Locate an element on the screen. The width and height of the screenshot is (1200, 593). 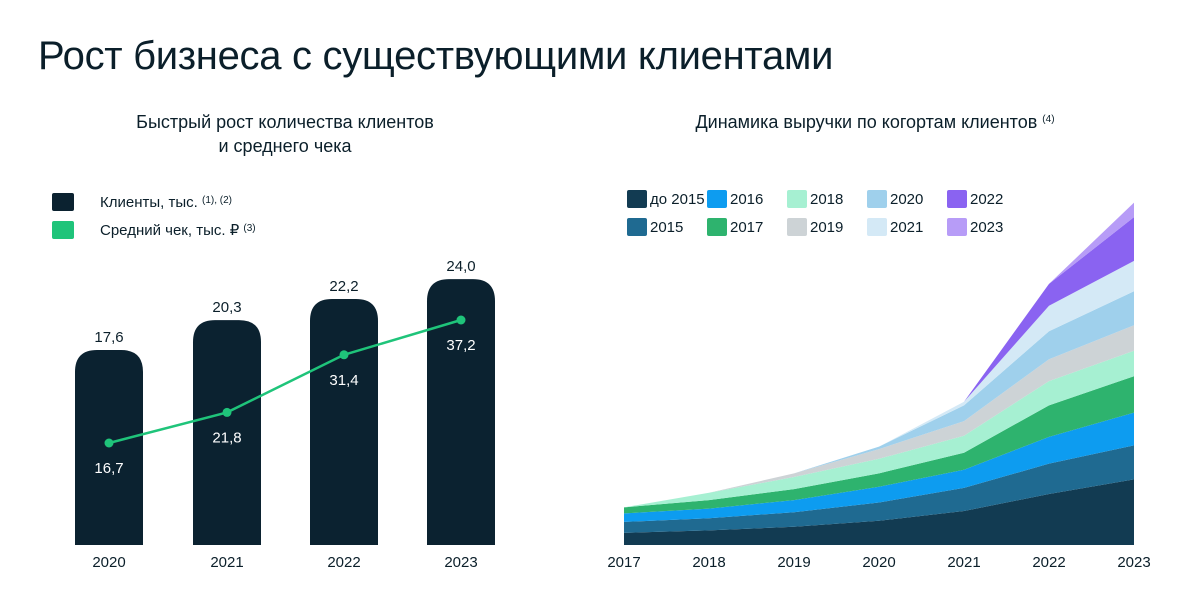
left-chart-title-line2: и среднего чека is located at coordinates (285, 146).